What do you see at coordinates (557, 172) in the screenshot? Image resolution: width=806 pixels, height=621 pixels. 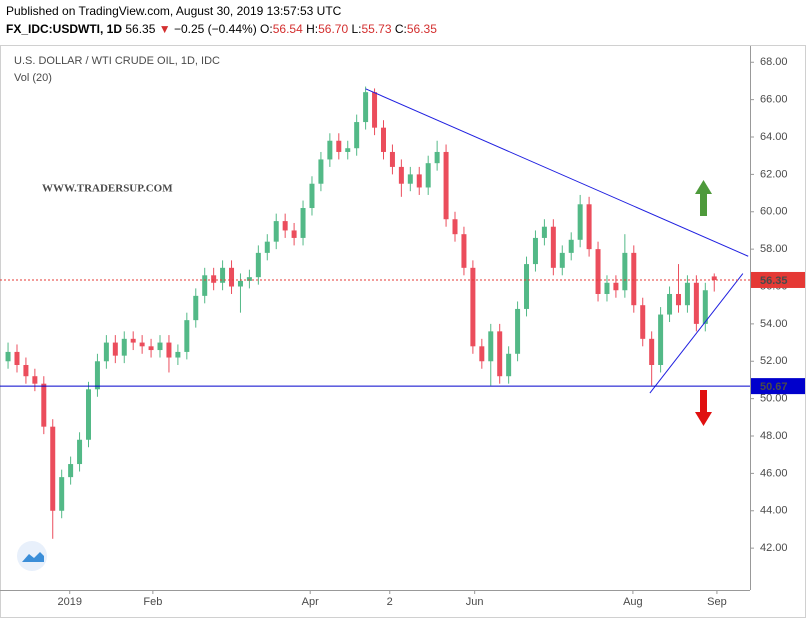 I see `trendline` at bounding box center [557, 172].